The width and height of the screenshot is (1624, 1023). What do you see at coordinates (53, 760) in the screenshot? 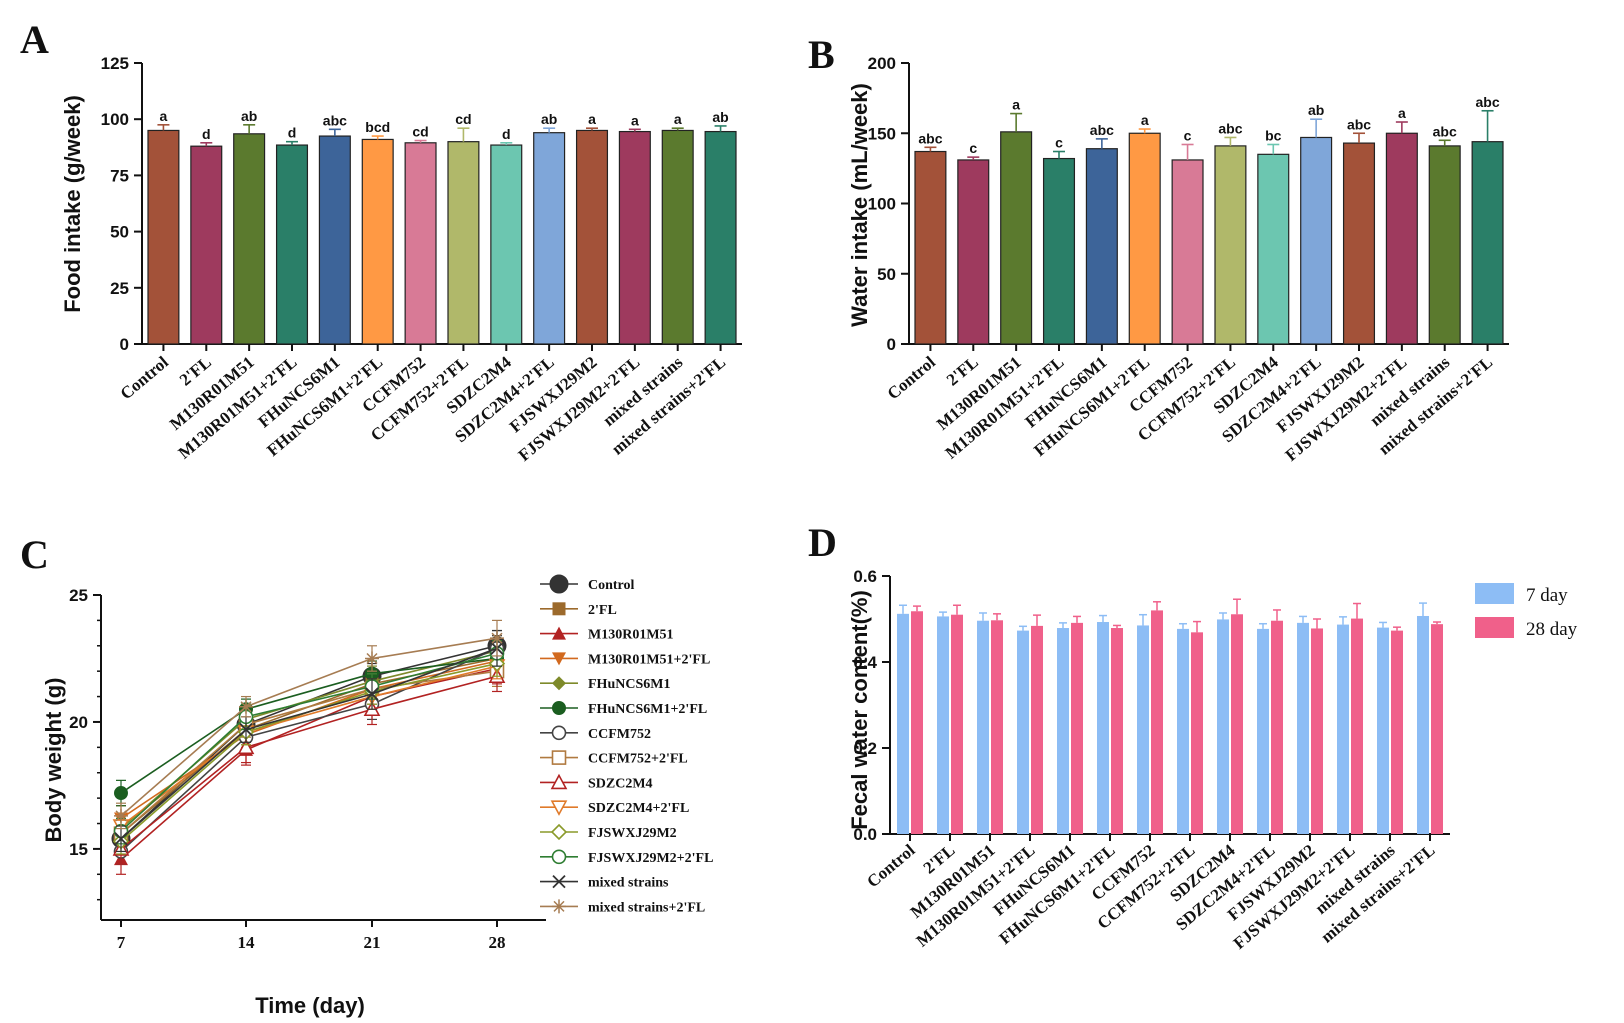
I see `panel-c-y-axis-title: Body weight (g)` at bounding box center [53, 760].